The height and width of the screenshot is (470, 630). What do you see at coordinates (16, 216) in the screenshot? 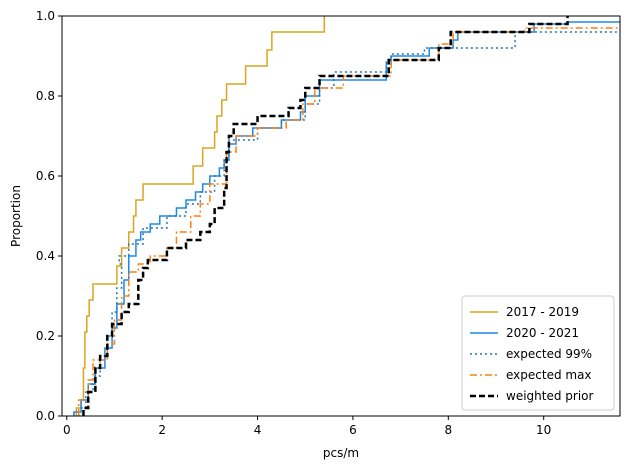
I see `y-axis-label: Proportion` at bounding box center [16, 216].